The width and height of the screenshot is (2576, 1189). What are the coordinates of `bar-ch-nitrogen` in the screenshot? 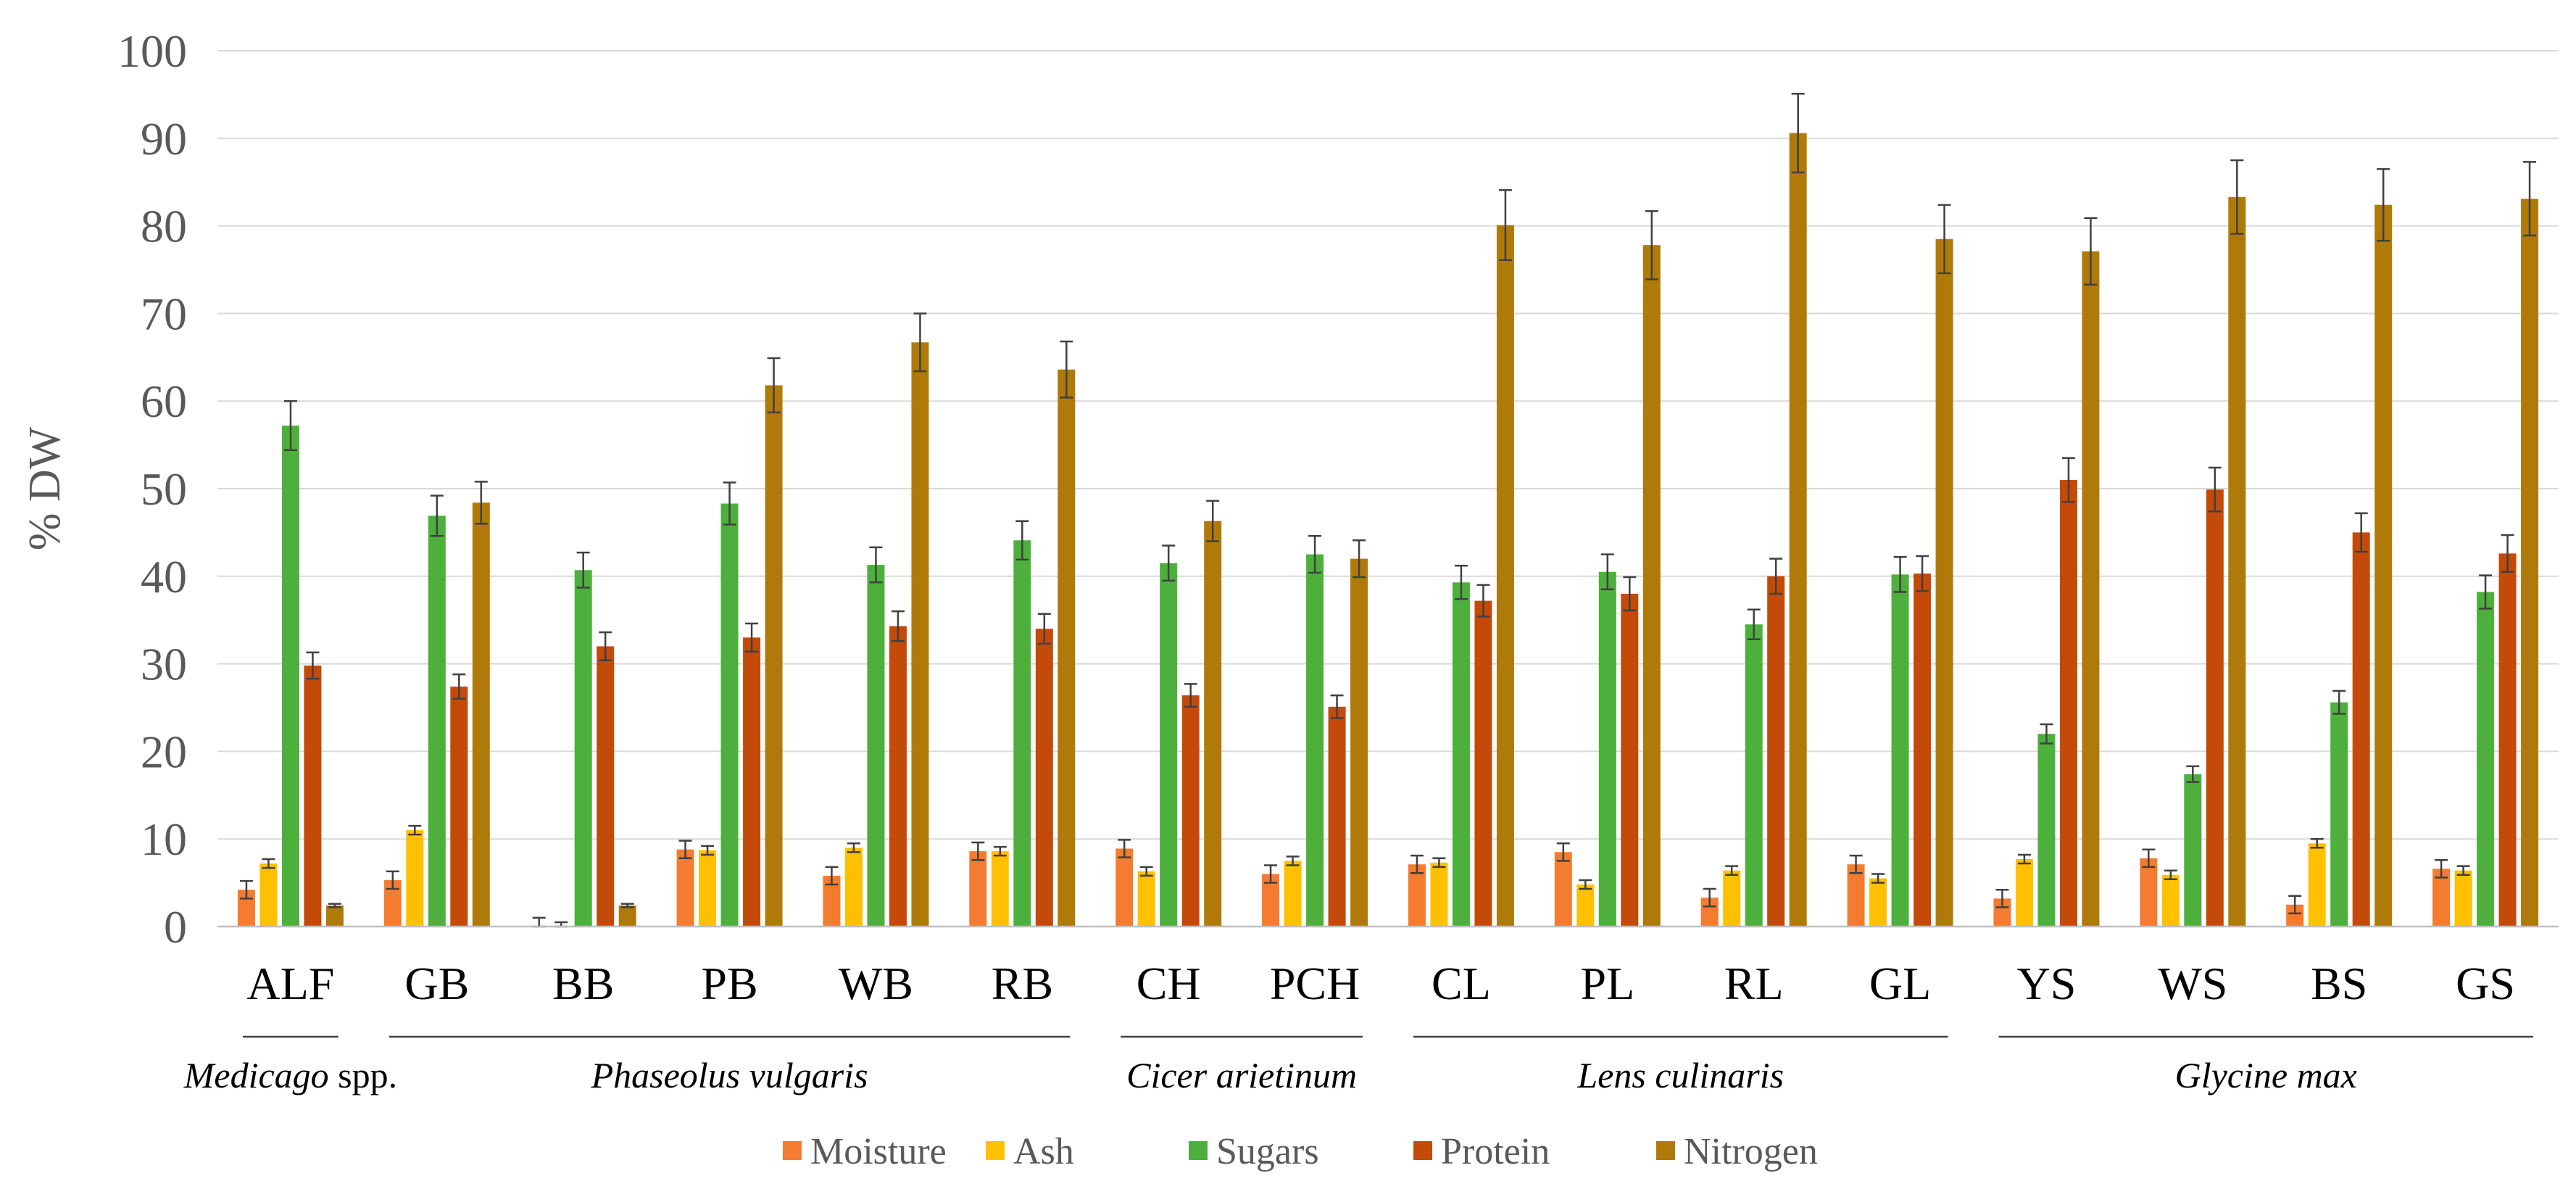 It's located at (1213, 724).